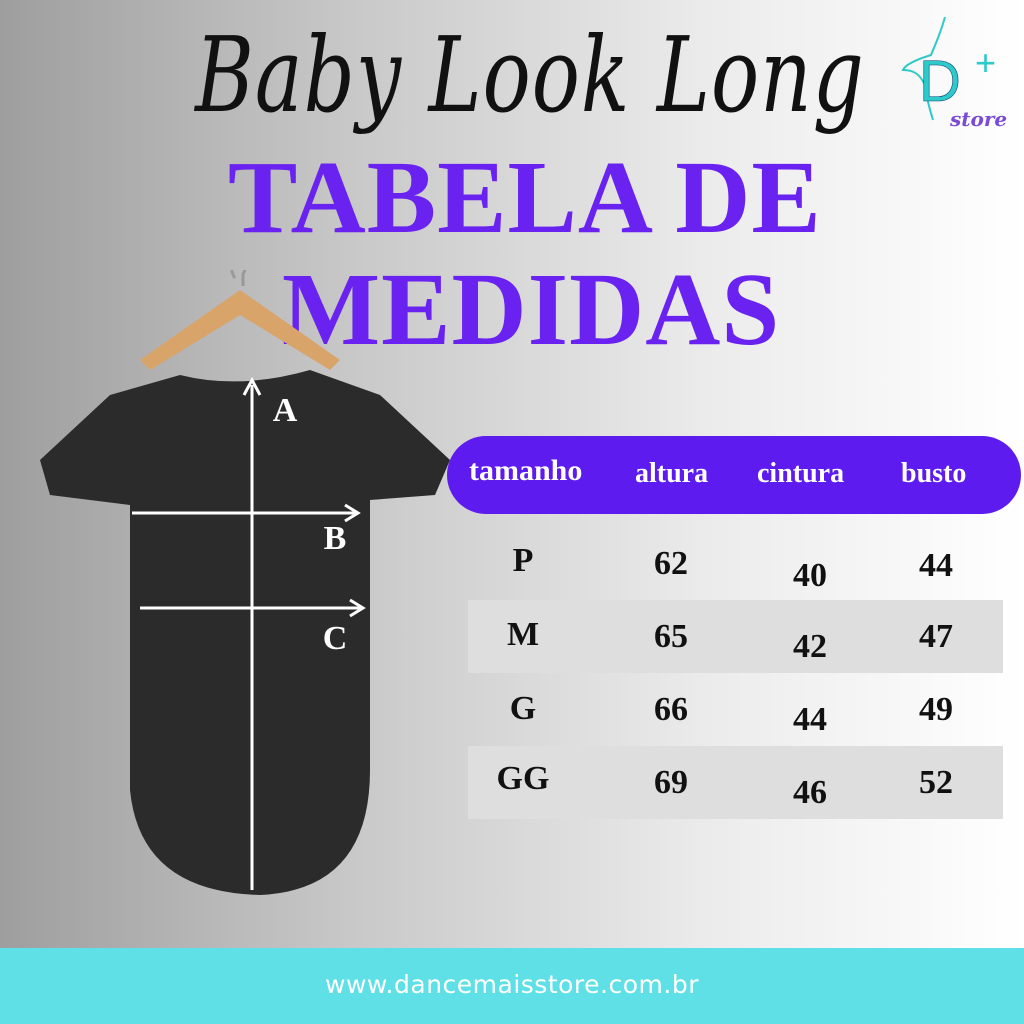  What do you see at coordinates (810, 719) in the screenshot?
I see `cintura: 44` at bounding box center [810, 719].